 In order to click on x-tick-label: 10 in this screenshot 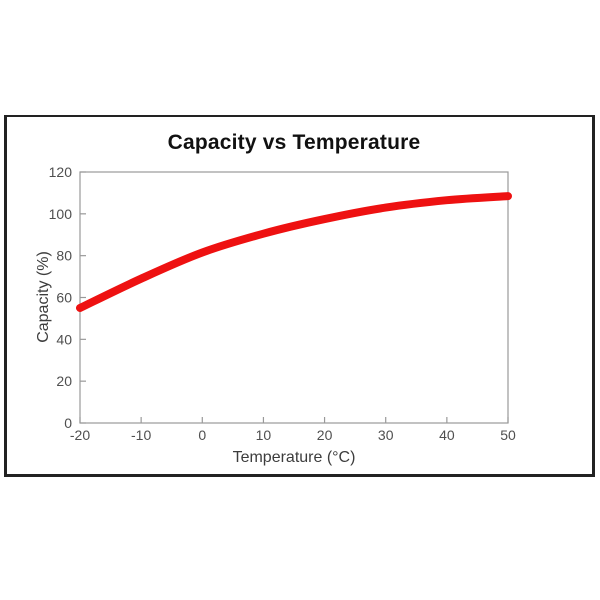, I will do `click(264, 435)`.